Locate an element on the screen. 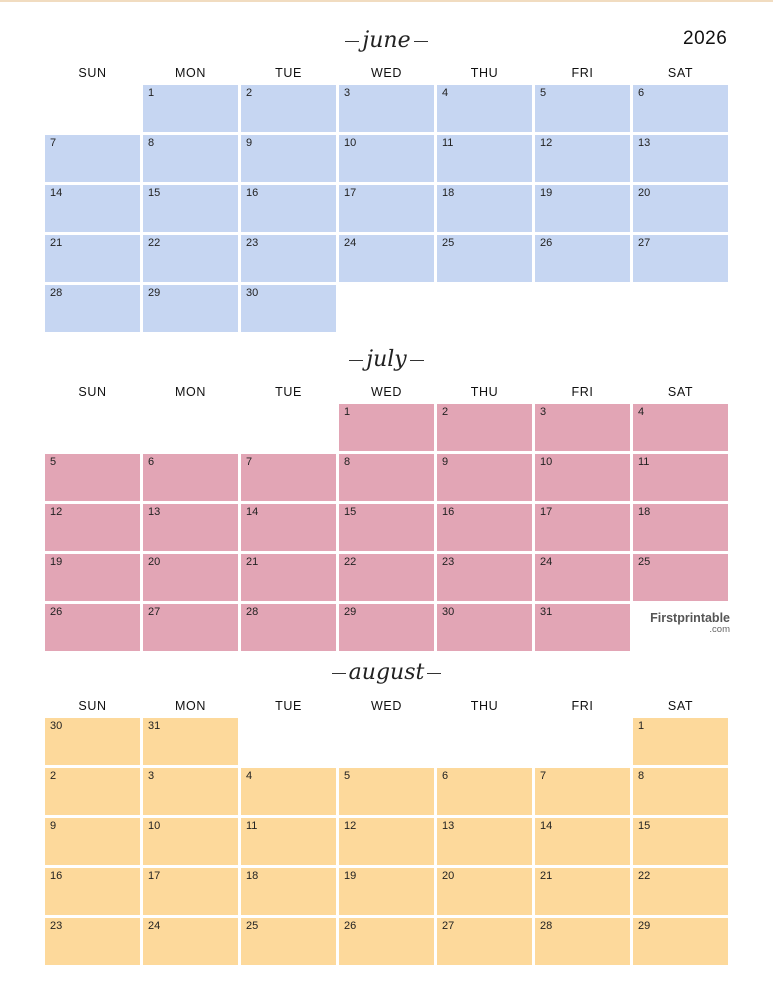 This screenshot has width=773, height=1000. day-cell: 3 is located at coordinates (582, 427).